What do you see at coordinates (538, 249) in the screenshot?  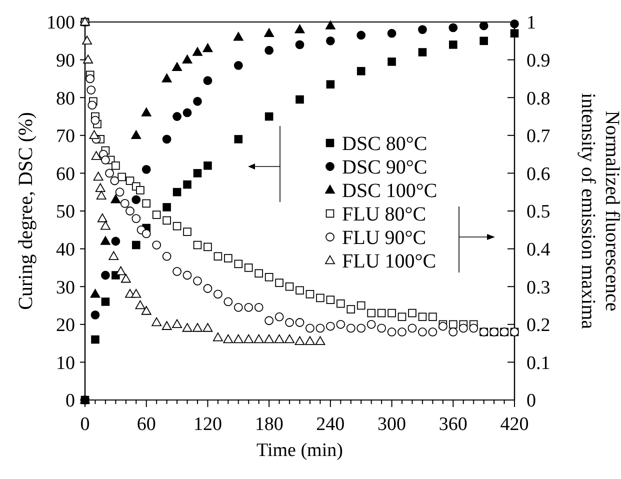 I see `y2-tick-label: 0.4` at bounding box center [538, 249].